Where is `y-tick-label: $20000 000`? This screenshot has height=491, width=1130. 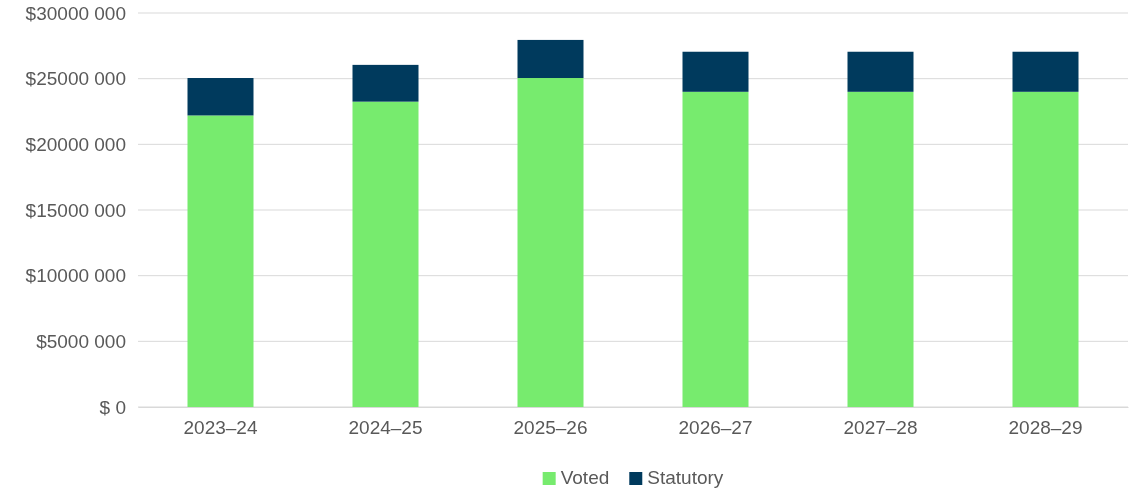
y-tick-label: $20000 000 is located at coordinates (75, 144).